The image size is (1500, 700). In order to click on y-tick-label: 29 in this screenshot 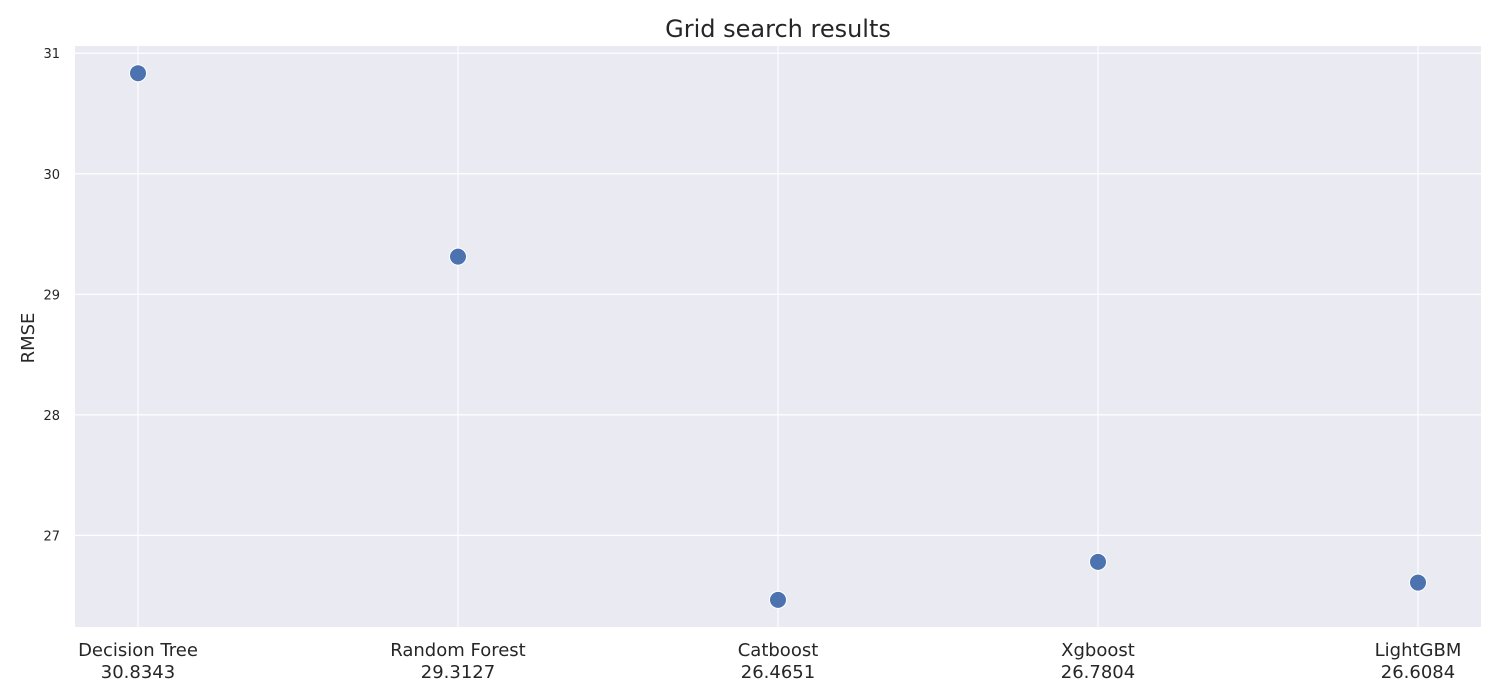, I will do `click(51, 295)`.